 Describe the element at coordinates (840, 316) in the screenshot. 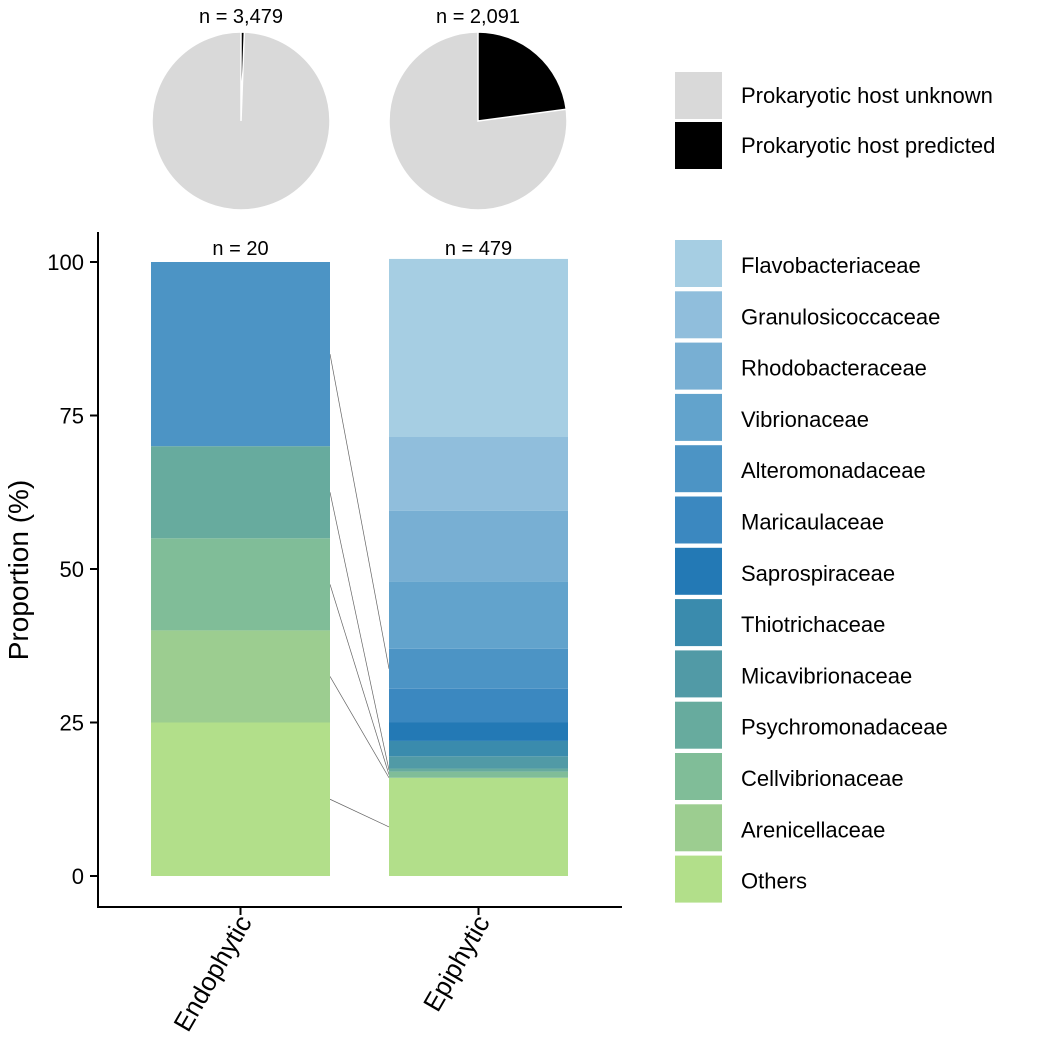

I see `legend-label-granulosicoccaceae: Granulosicoccaceae` at that location.